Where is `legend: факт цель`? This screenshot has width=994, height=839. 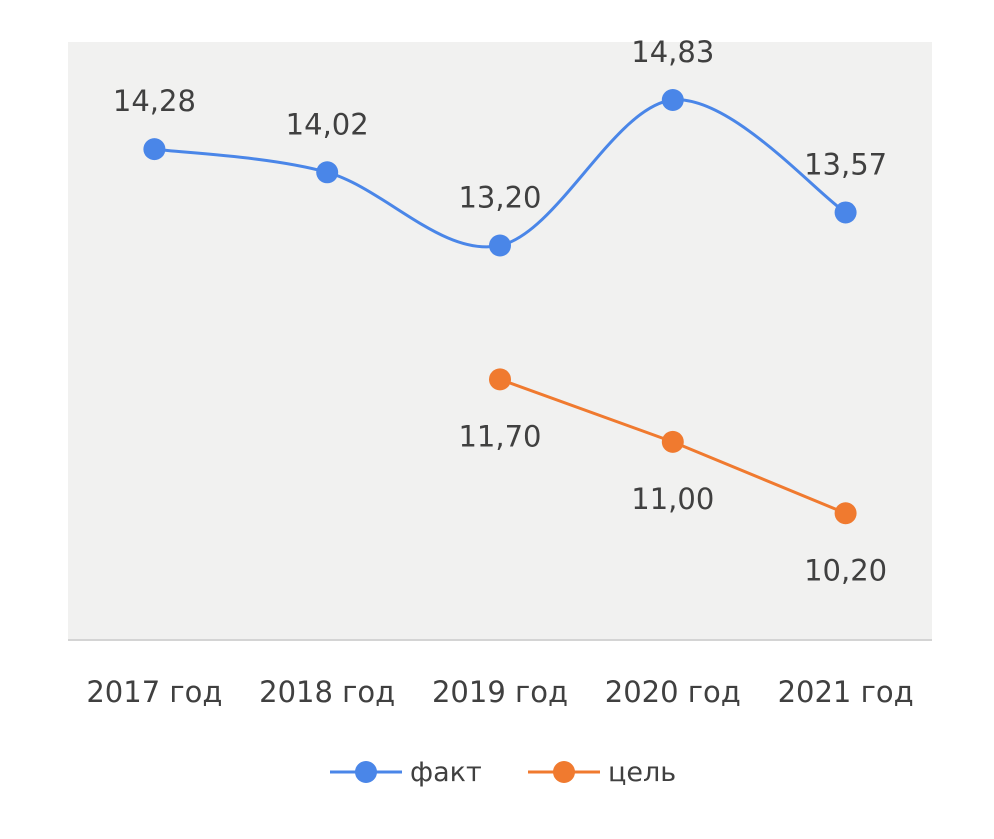
legend: факт цель is located at coordinates (503, 772).